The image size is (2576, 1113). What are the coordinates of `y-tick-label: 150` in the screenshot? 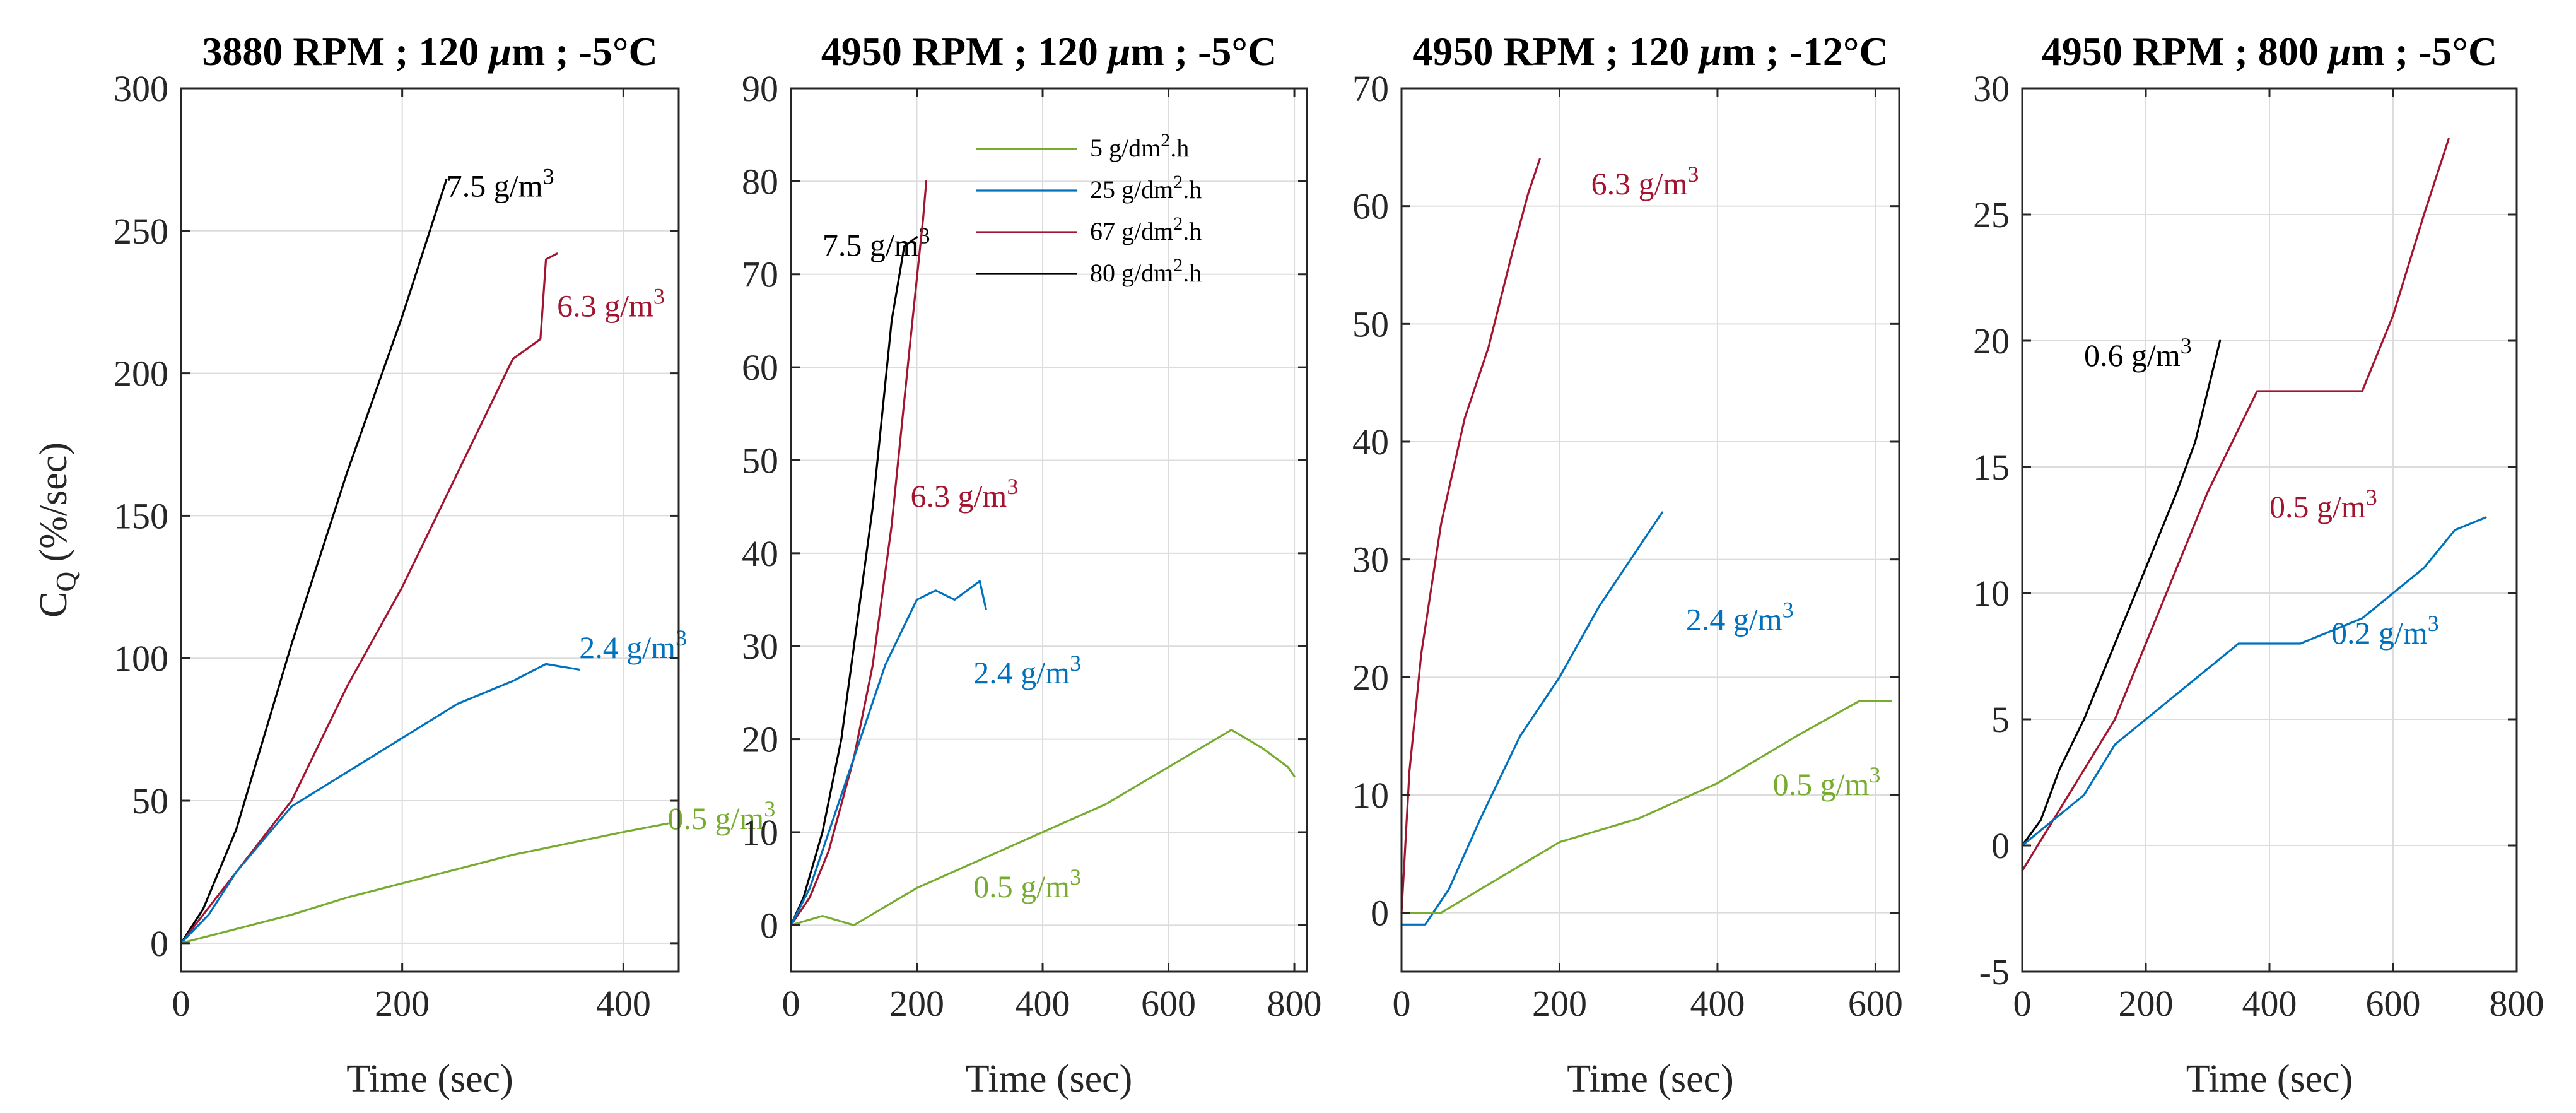 It's located at (141, 515).